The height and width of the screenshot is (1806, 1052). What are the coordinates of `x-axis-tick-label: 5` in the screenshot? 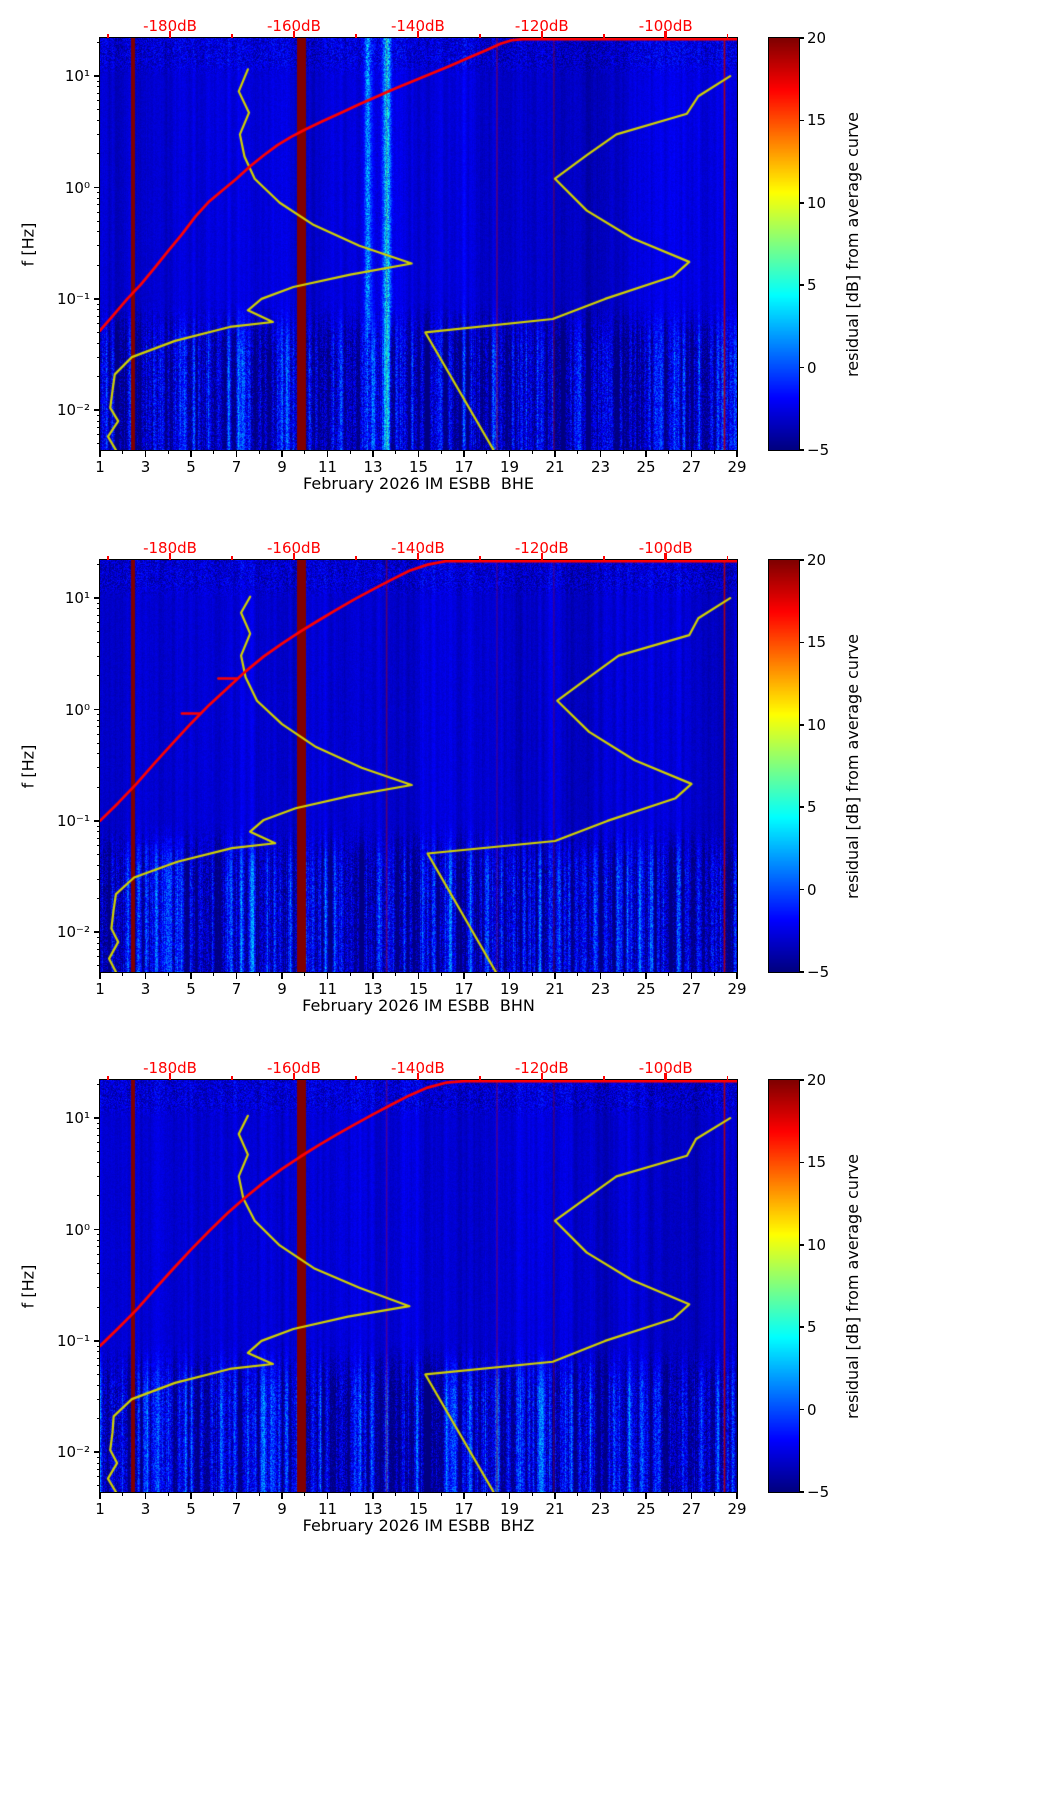 It's located at (191, 467).